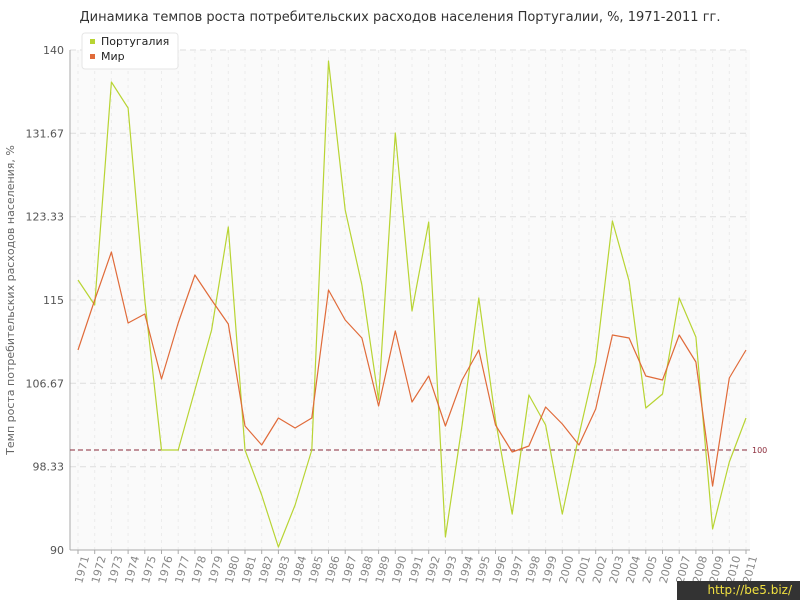 This screenshot has width=800, height=600. I want to click on y-tick-label: 90, so click(57, 550).